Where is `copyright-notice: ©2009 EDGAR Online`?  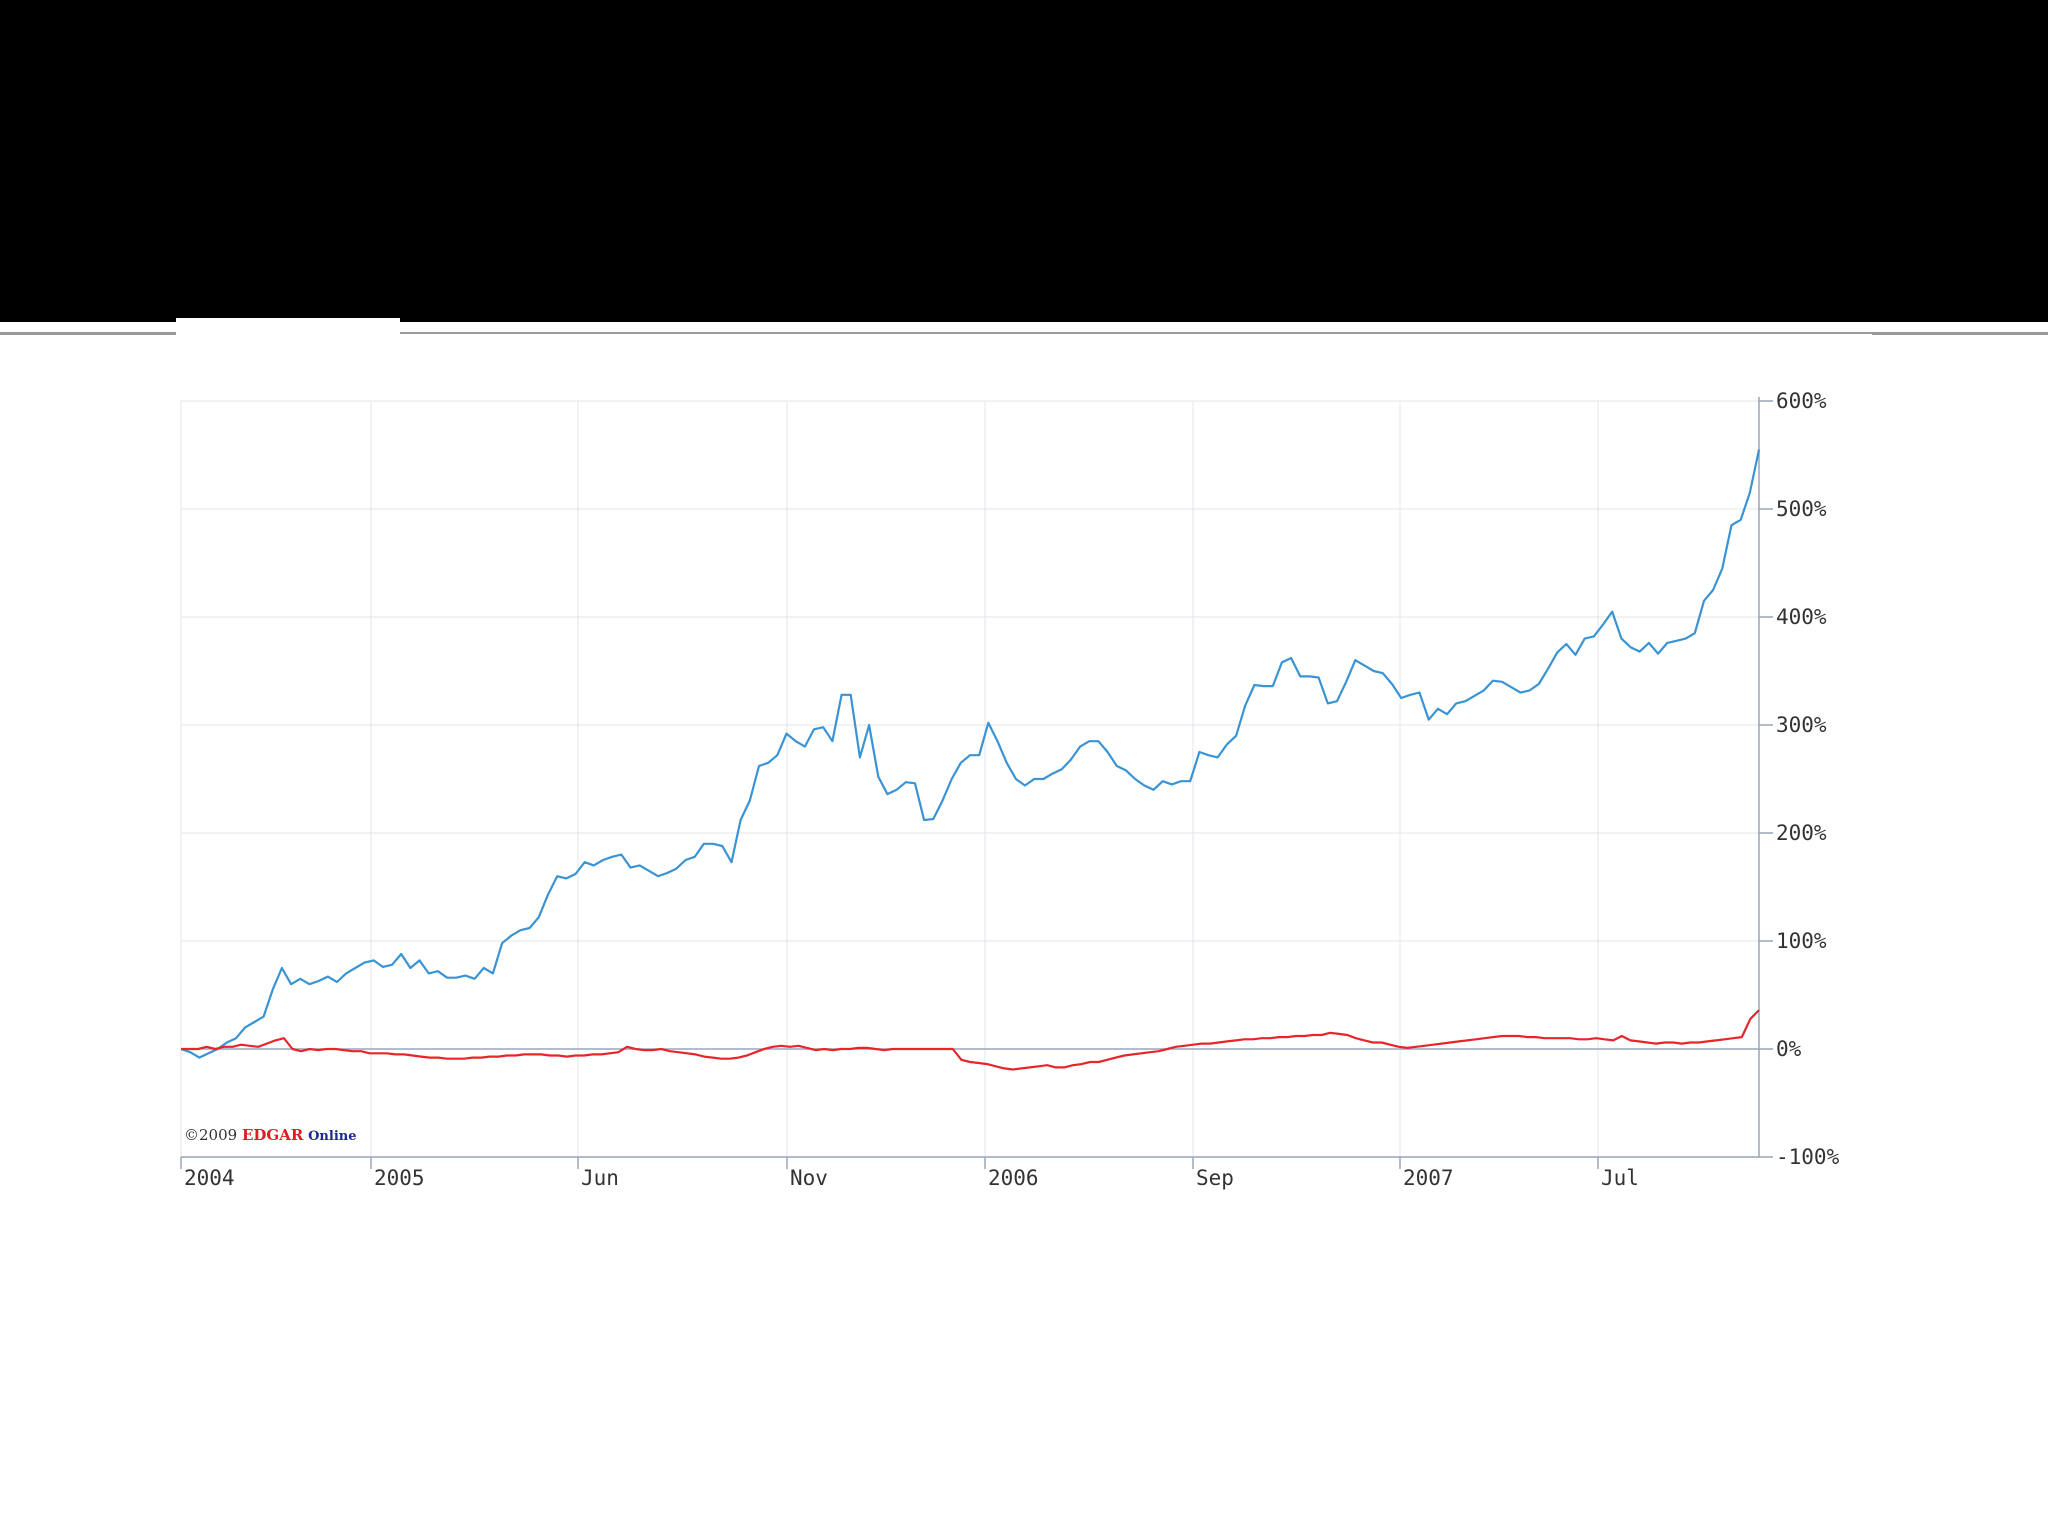 copyright-notice: ©2009 EDGAR Online is located at coordinates (270, 1135).